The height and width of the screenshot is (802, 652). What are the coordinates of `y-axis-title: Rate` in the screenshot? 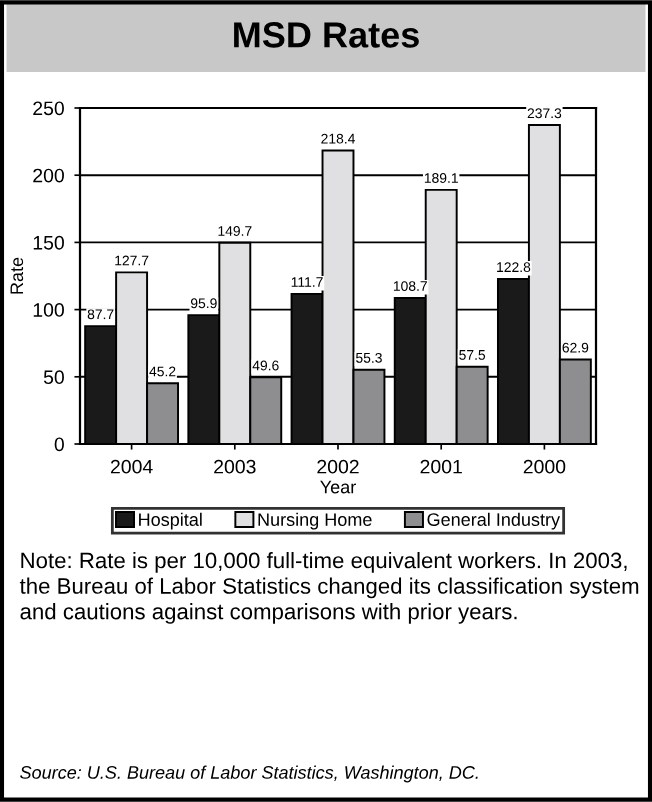 It's located at (17, 275).